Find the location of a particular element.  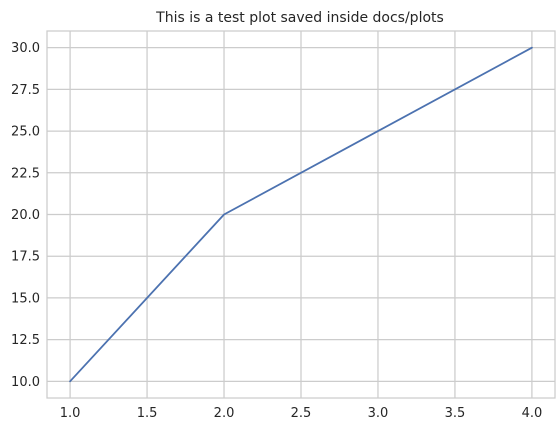

y-tick-label: 17.5 is located at coordinates (25, 257).